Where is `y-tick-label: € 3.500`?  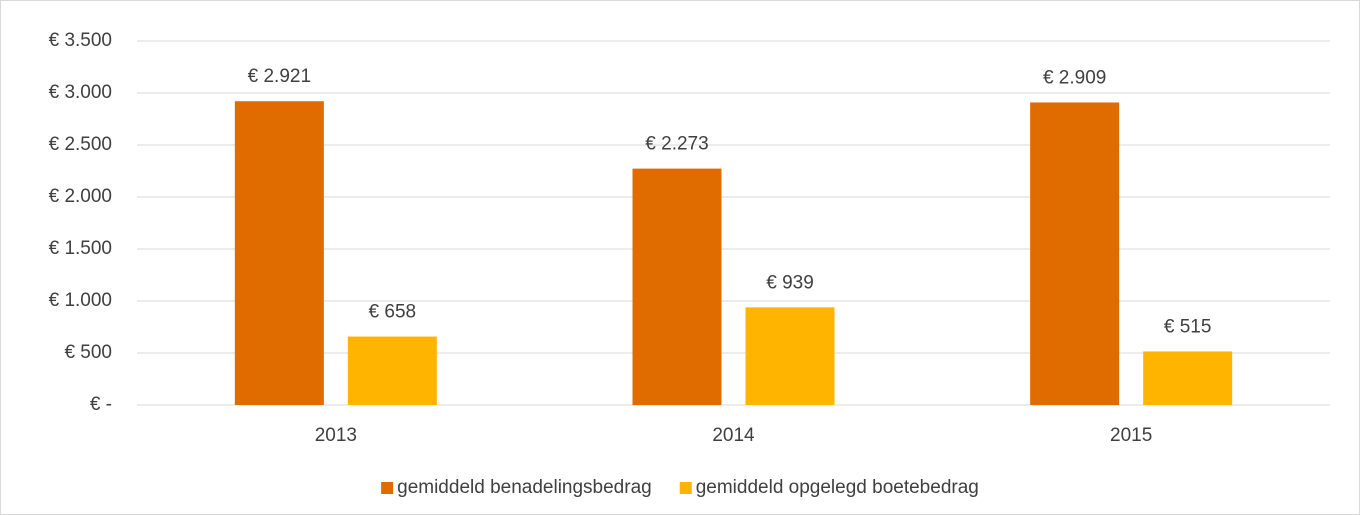 y-tick-label: € 3.500 is located at coordinates (80, 40).